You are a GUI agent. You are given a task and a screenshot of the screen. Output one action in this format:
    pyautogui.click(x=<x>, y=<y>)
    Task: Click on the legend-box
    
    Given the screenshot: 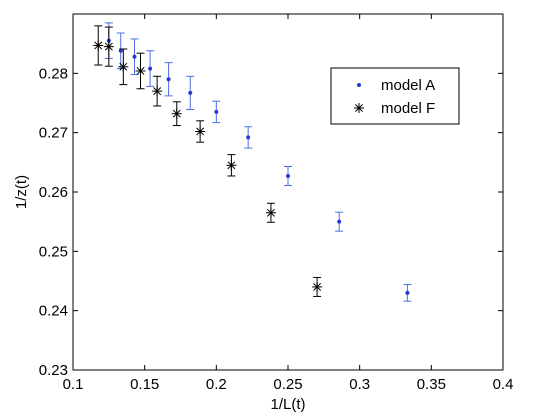 What is the action you would take?
    pyautogui.click(x=395, y=96)
    